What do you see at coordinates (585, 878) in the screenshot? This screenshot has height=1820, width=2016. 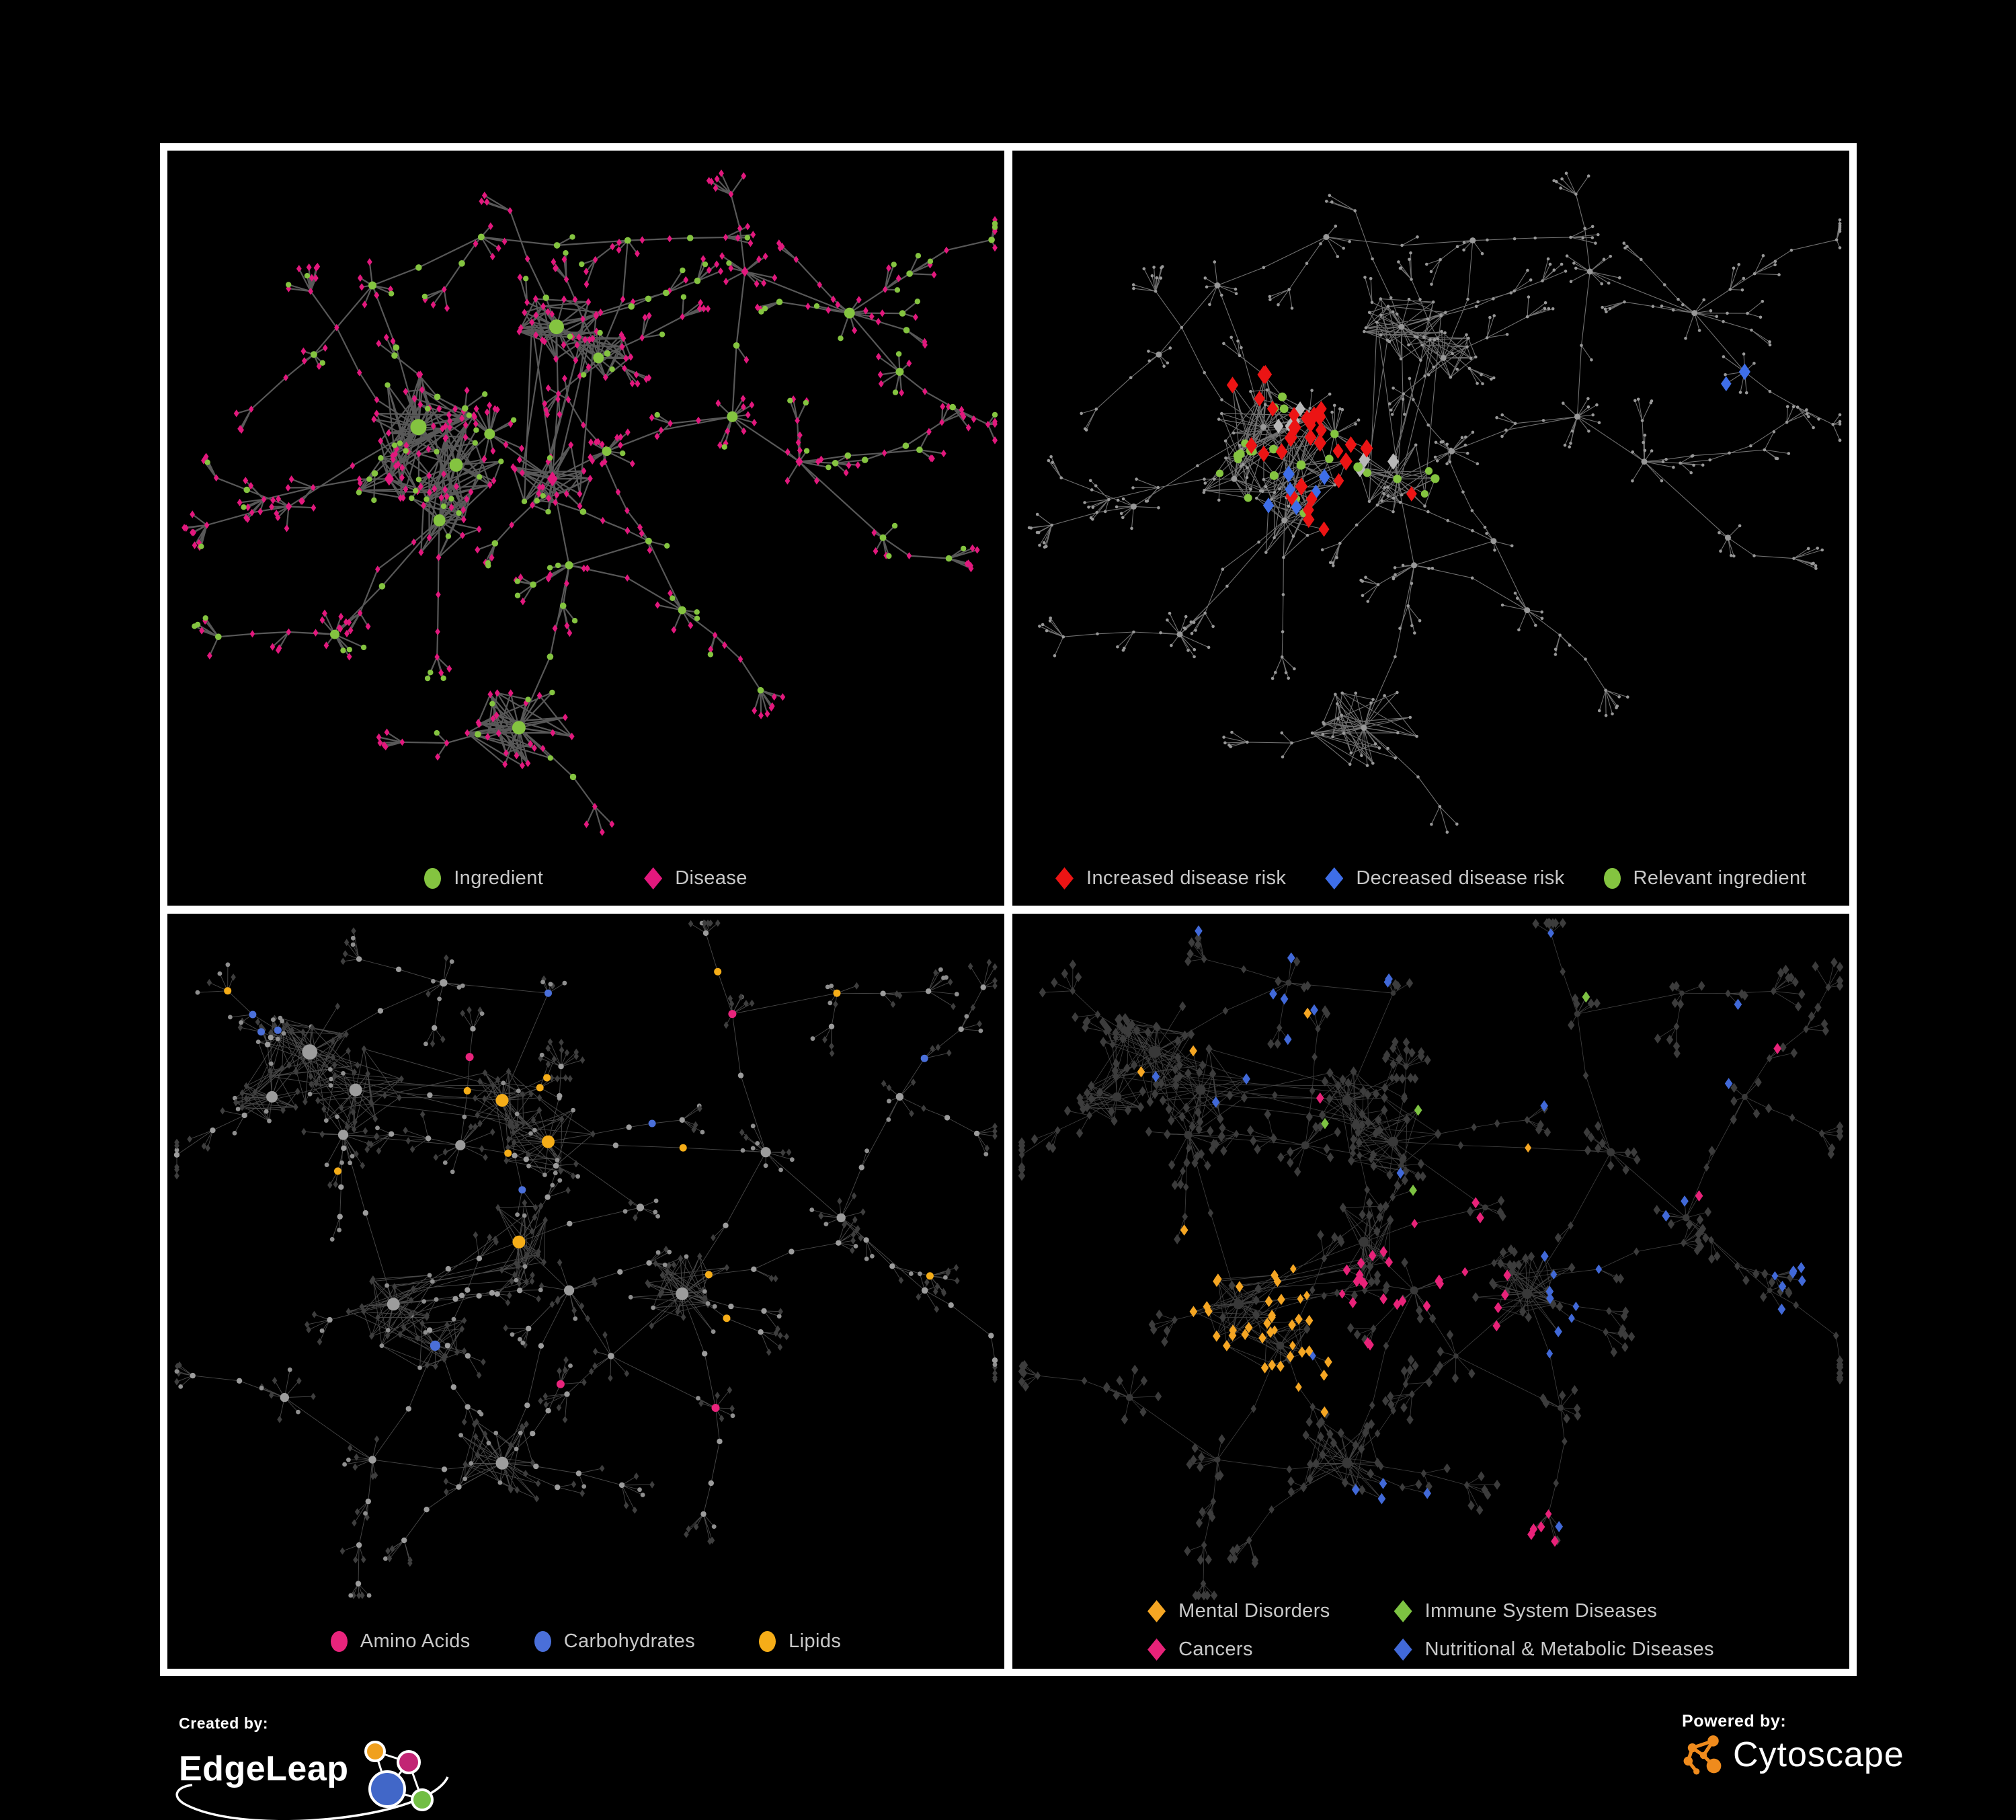 I see `legend-ingredient-disease: Ingredient Disease` at bounding box center [585, 878].